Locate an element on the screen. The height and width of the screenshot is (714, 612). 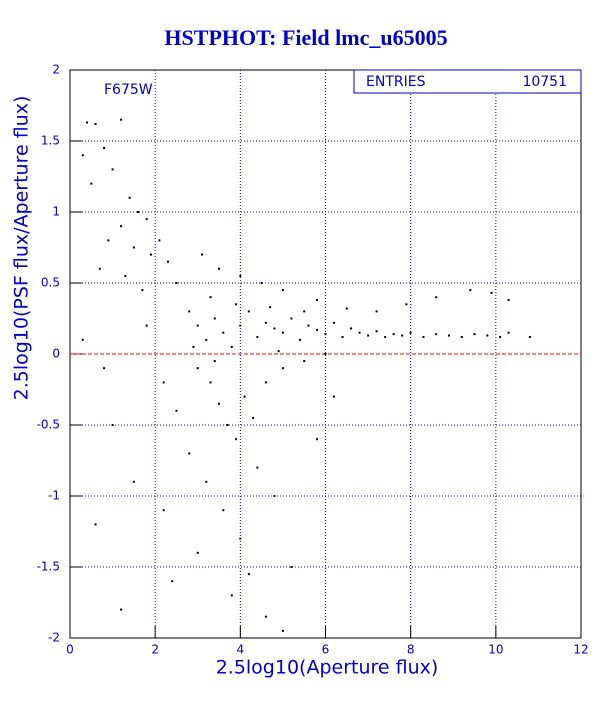
y-tick-label: -1 is located at coordinates (54, 496).